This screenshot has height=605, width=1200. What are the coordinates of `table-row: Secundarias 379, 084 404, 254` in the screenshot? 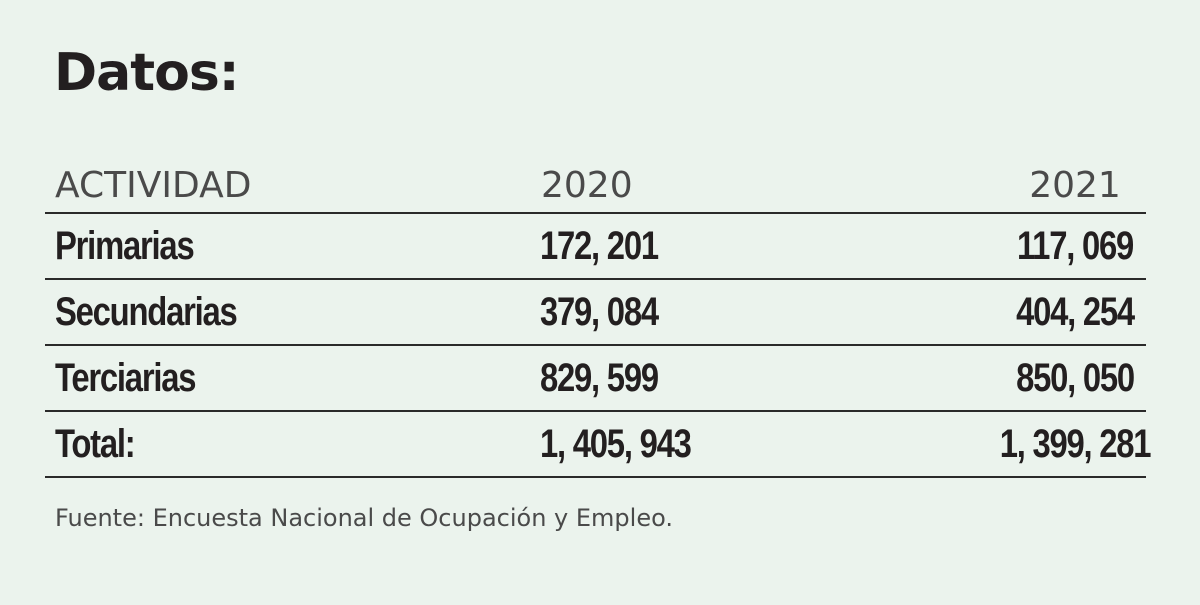 It's located at (595, 313).